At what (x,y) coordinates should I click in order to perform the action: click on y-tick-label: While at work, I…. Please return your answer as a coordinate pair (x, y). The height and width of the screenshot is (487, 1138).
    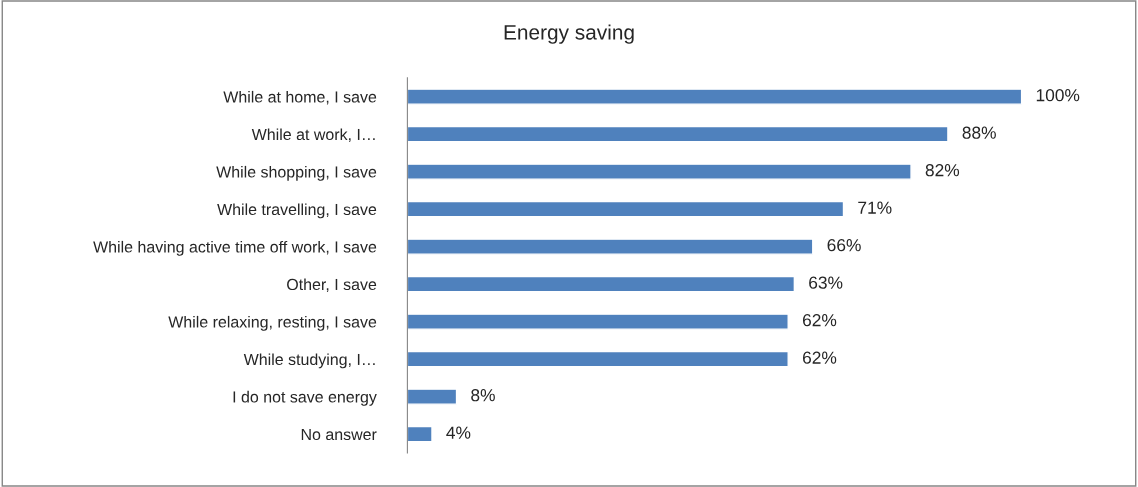
    Looking at the image, I should click on (313, 135).